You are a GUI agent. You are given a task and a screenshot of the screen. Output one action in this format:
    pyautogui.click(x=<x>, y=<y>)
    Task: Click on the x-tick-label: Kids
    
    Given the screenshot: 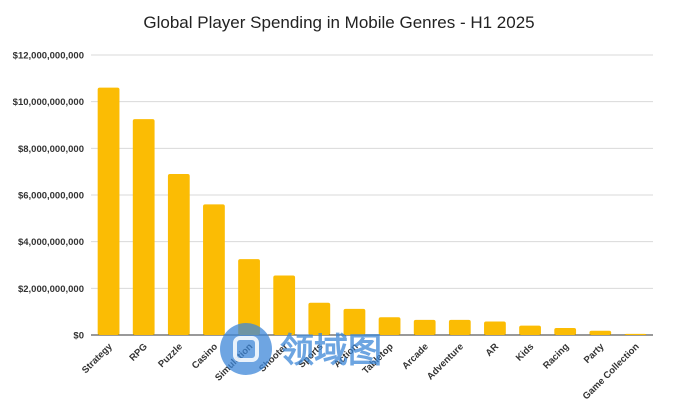 What is the action you would take?
    pyautogui.click(x=525, y=352)
    